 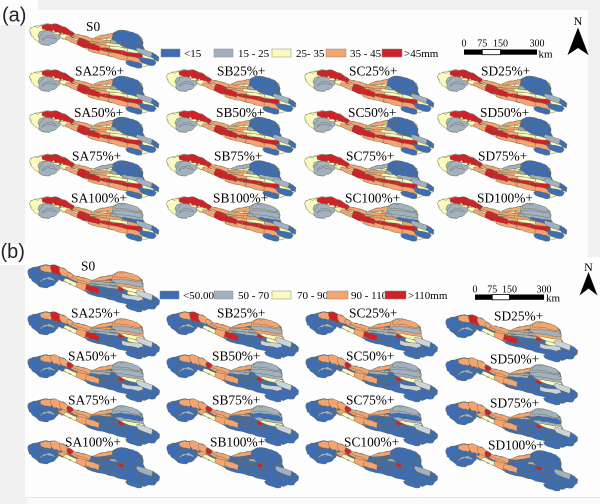 What do you see at coordinates (369, 296) in the screenshot?
I see `svg-text: 90 - 110` at bounding box center [369, 296].